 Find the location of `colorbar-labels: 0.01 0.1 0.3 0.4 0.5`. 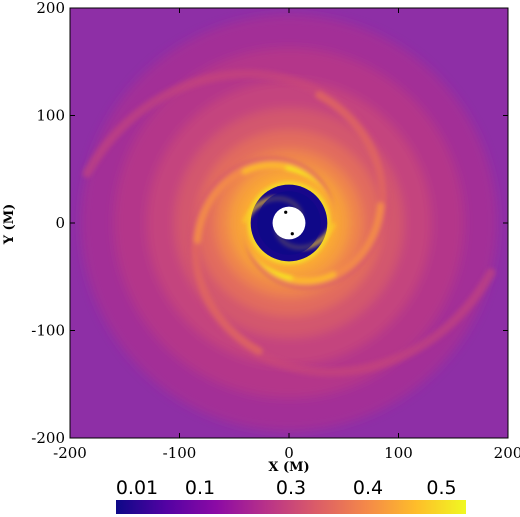

colorbar-labels: 0.01 0.1 0.3 0.4 0.5 is located at coordinates (286, 488).